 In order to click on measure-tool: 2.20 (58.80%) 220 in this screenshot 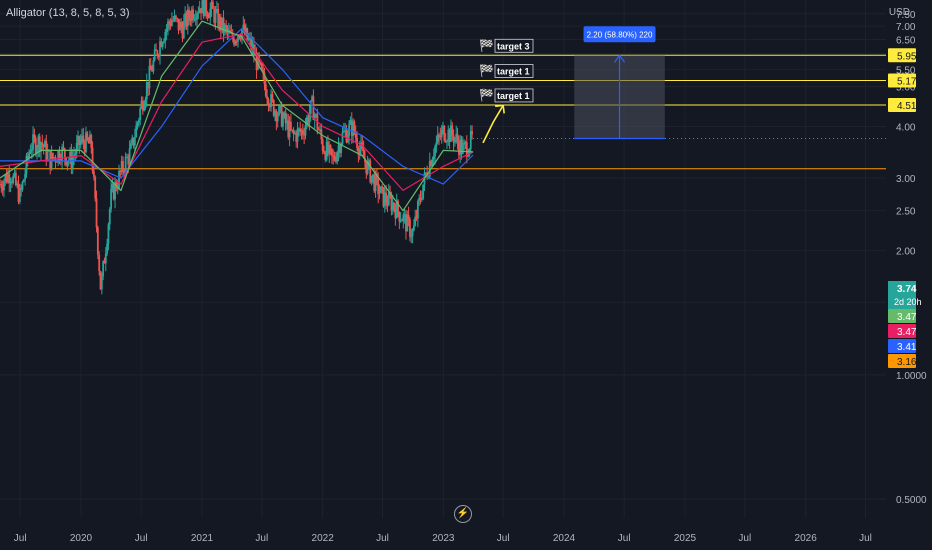, I will do `click(619, 83)`.